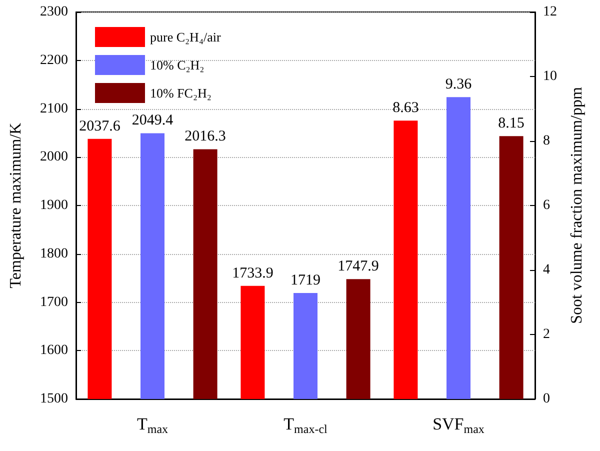  Describe the element at coordinates (546, 205) in the screenshot. I see `y2-tick-label: 6` at that location.